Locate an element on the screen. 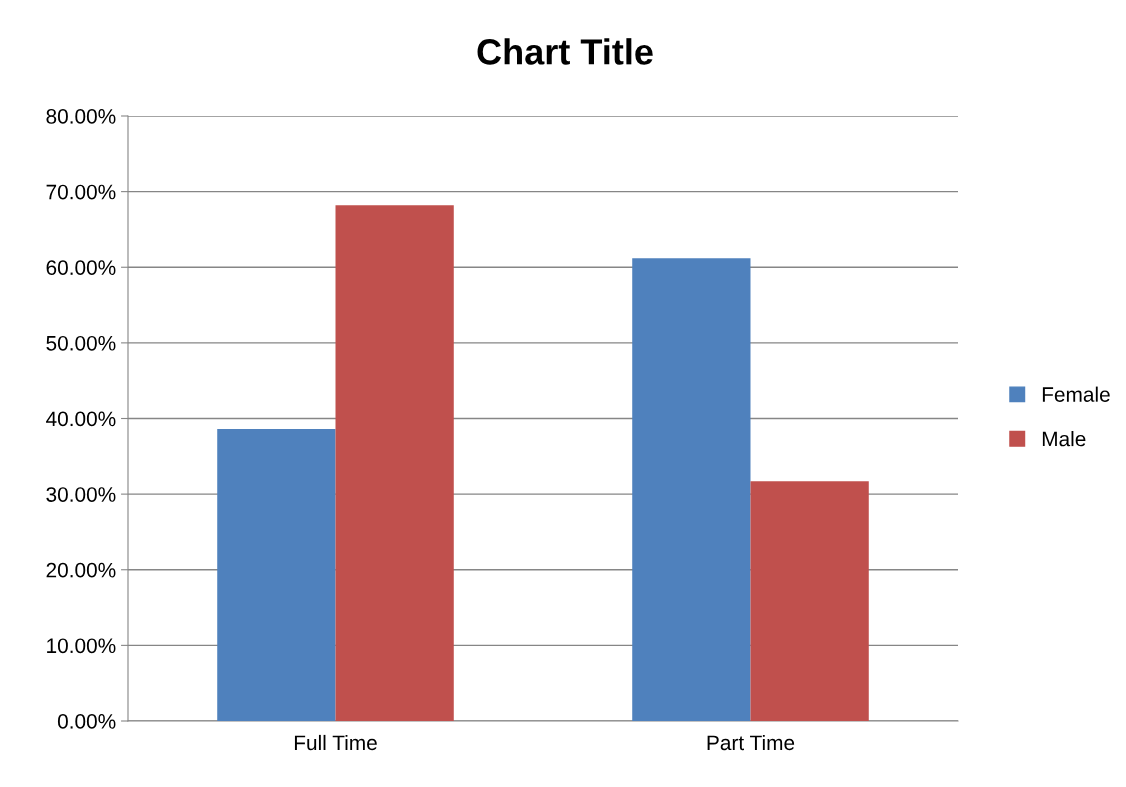 Image resolution: width=1126 pixels, height=787 pixels. y-tick-label: 40.00% is located at coordinates (81, 419).